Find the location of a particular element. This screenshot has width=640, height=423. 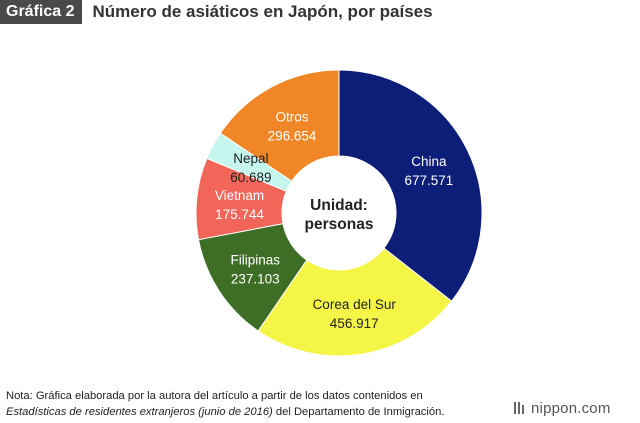

chart-number-badge: Gráfica 2 is located at coordinates (41, 12).